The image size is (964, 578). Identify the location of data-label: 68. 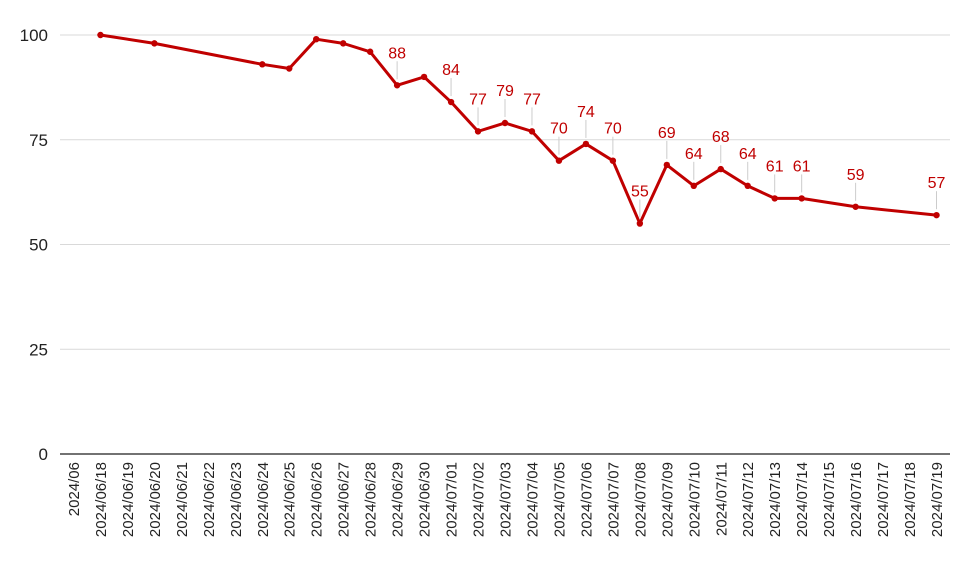
(721, 137).